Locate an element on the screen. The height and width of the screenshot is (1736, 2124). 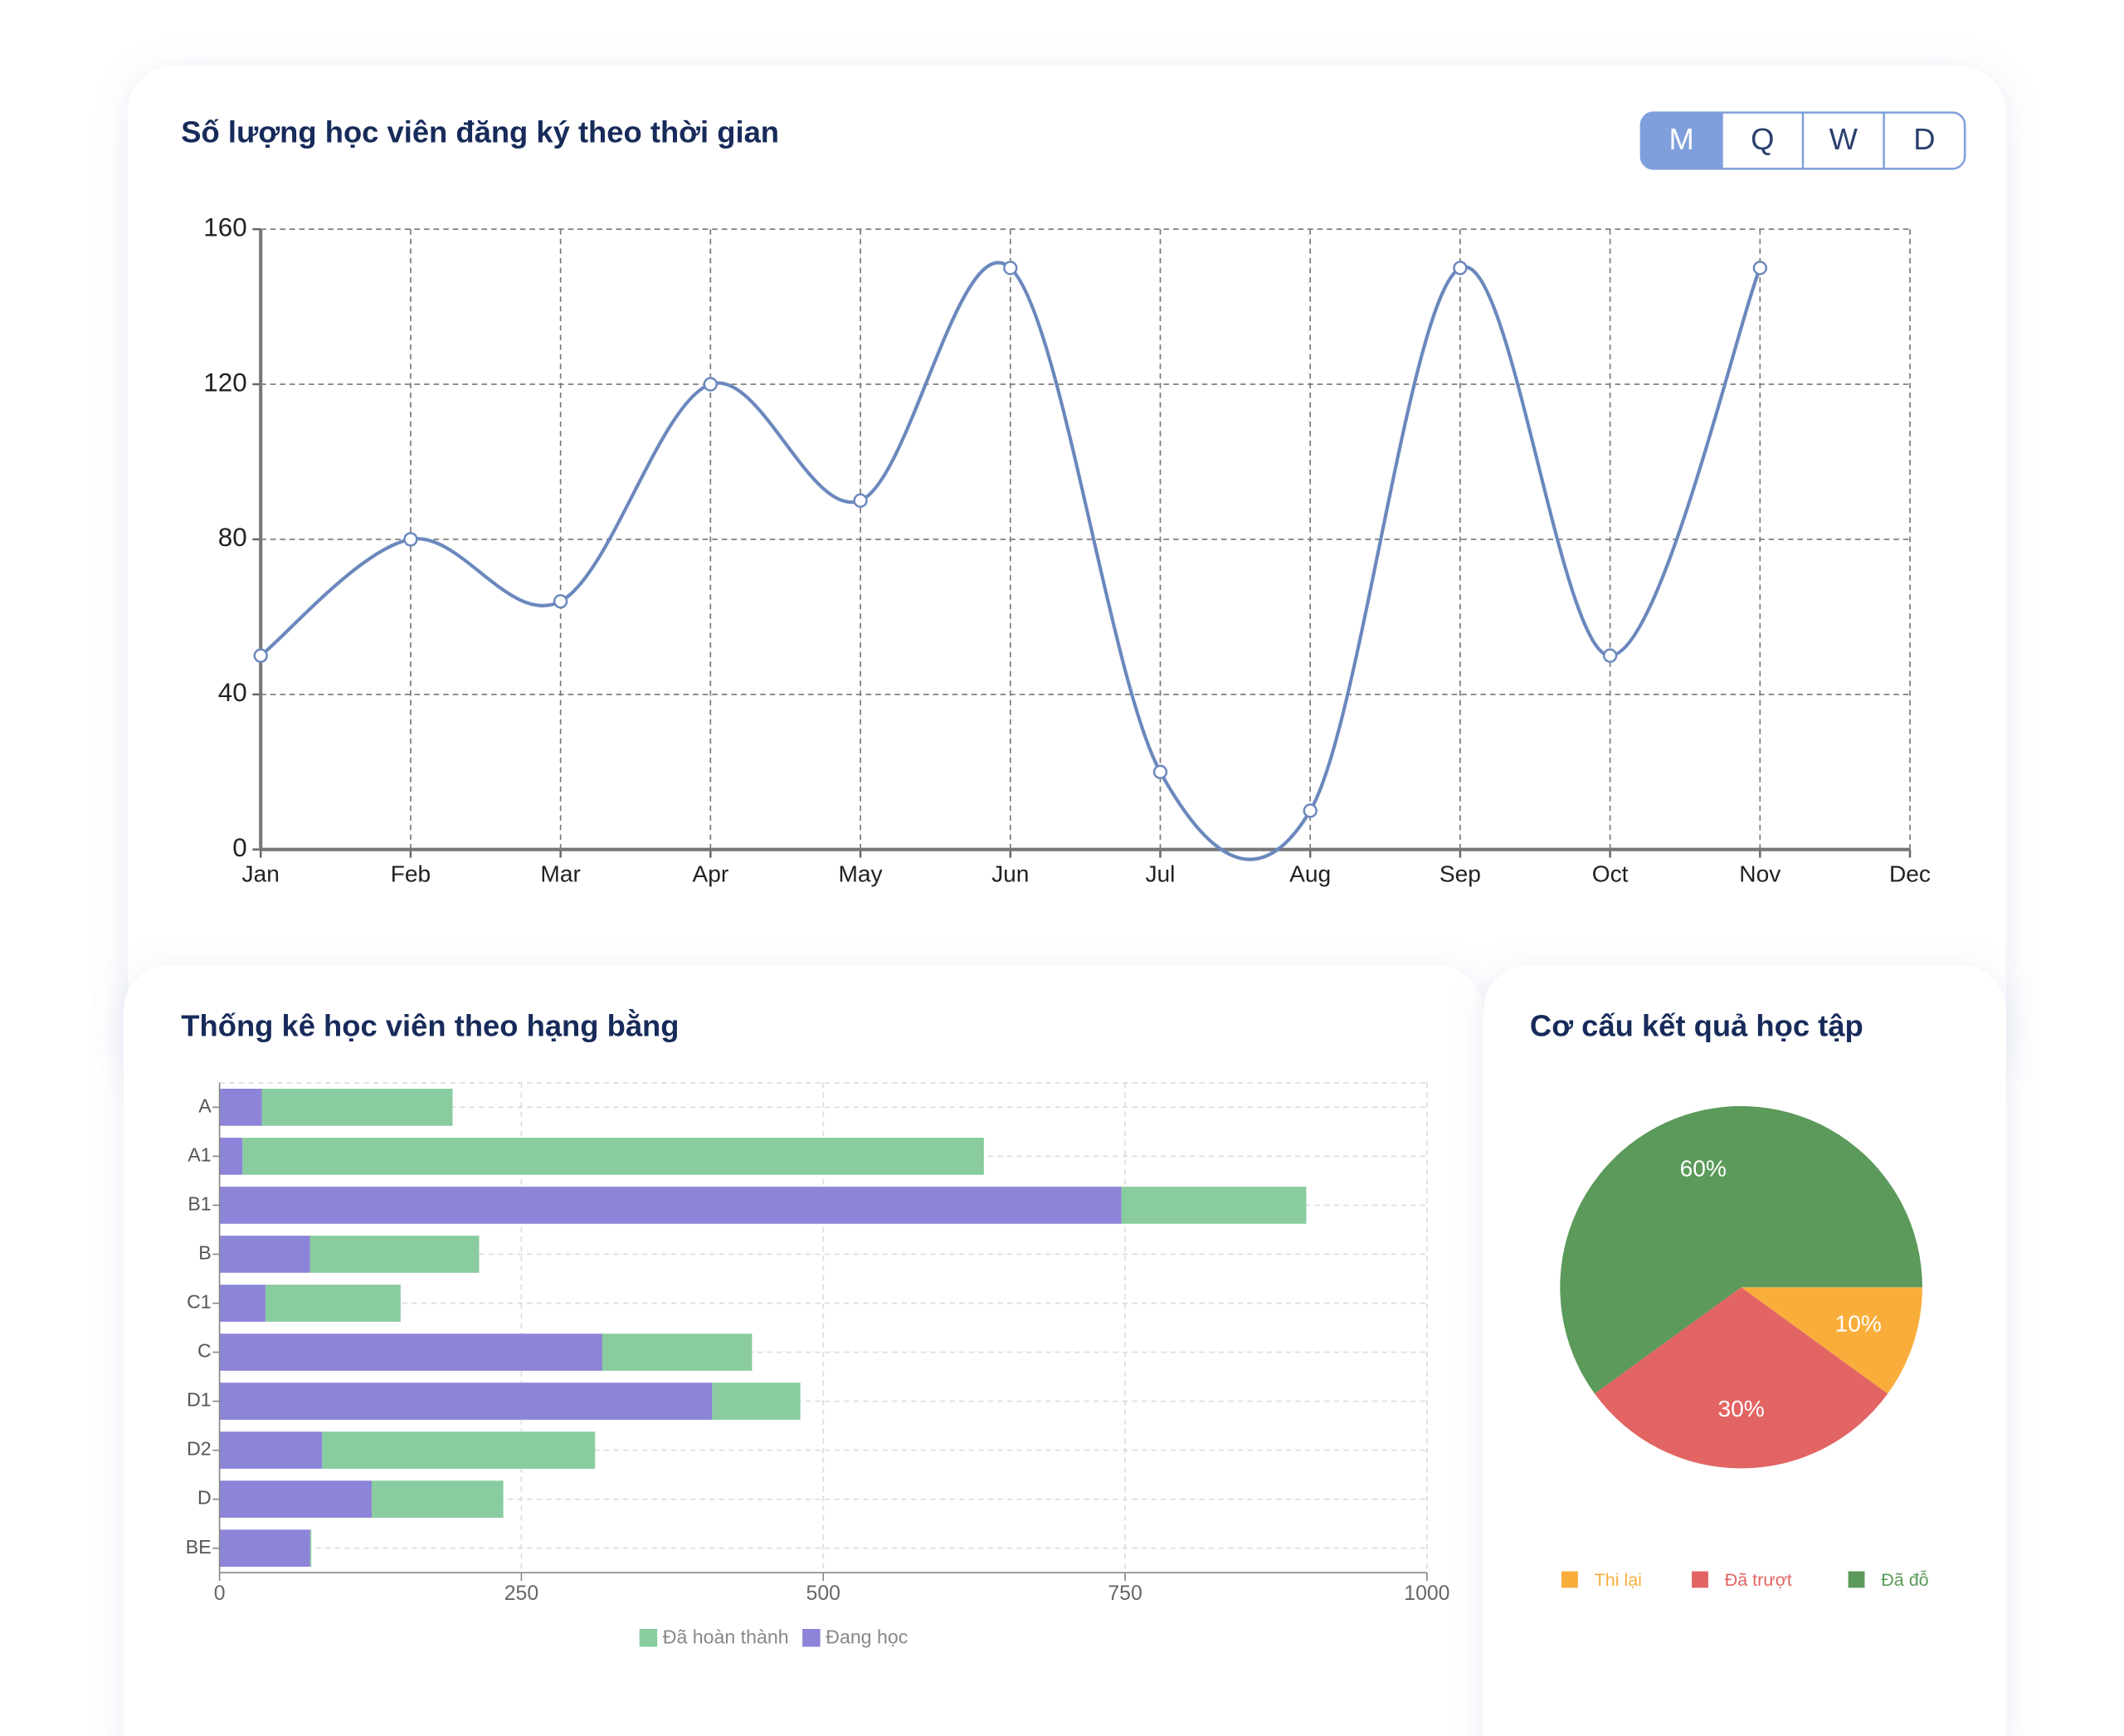
x-tick-label: Mar is located at coordinates (560, 874).